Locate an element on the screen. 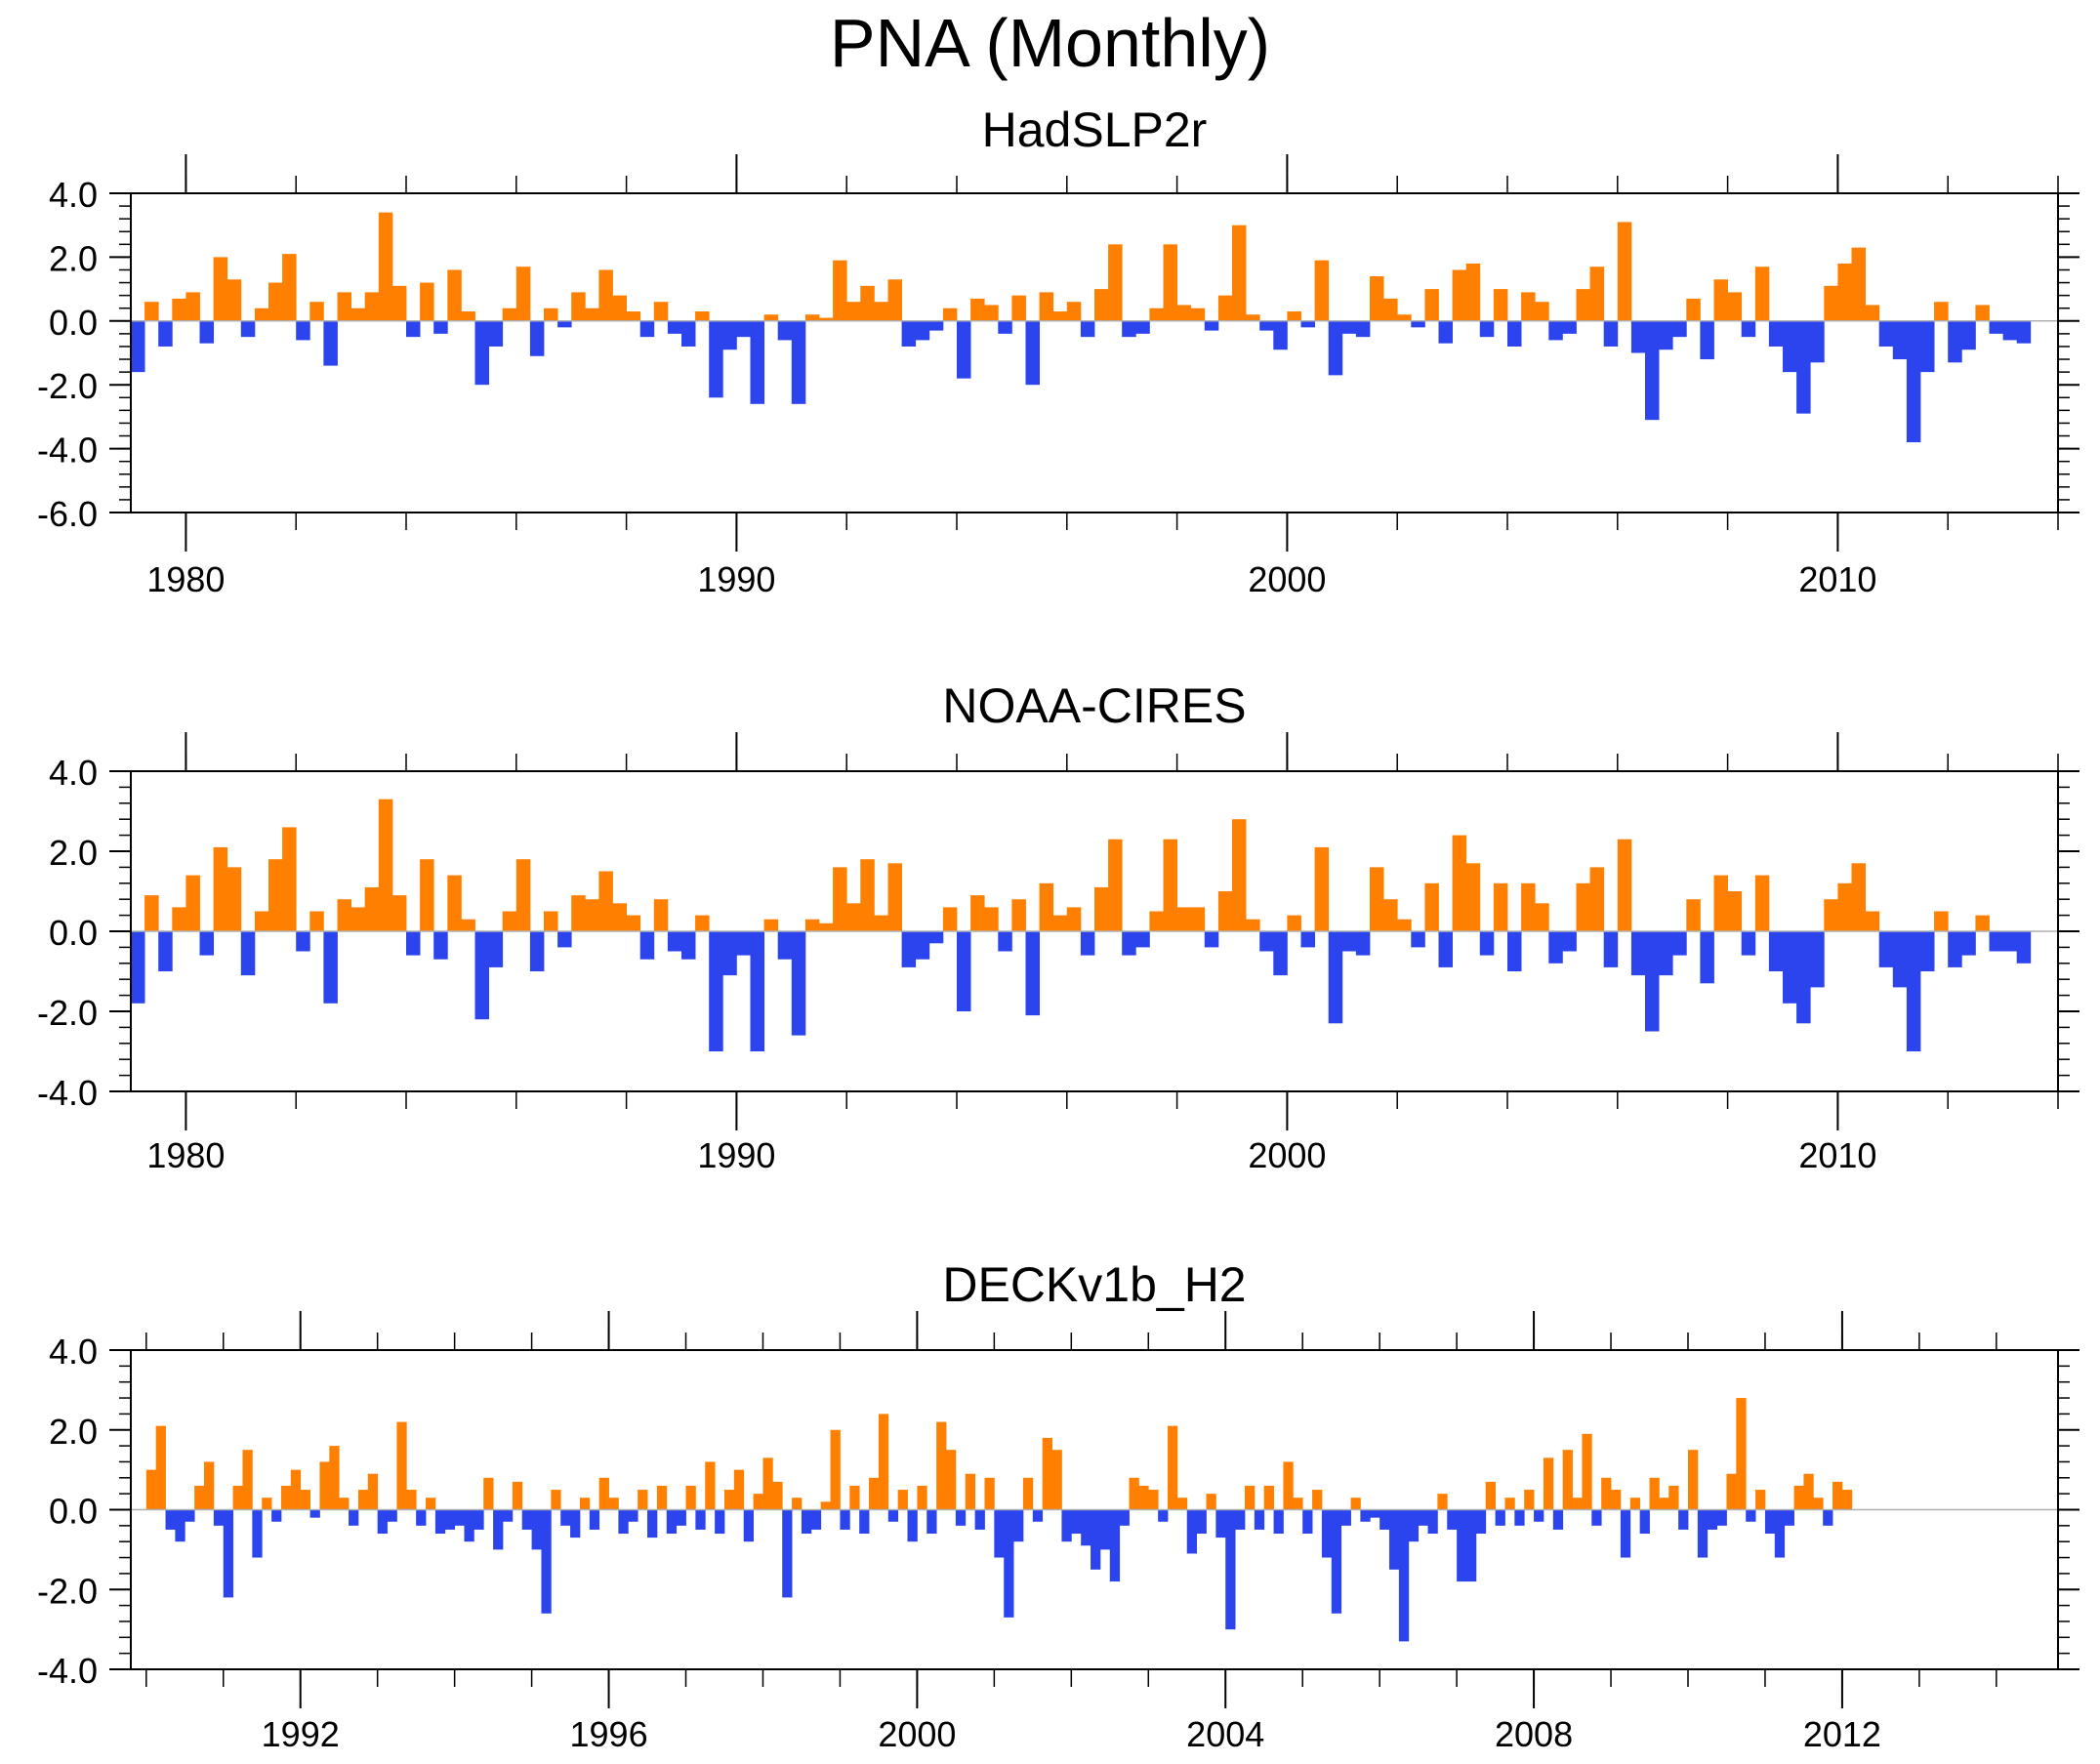 The image size is (2100, 1764). x-tick-label: 2010 is located at coordinates (1837, 1155).